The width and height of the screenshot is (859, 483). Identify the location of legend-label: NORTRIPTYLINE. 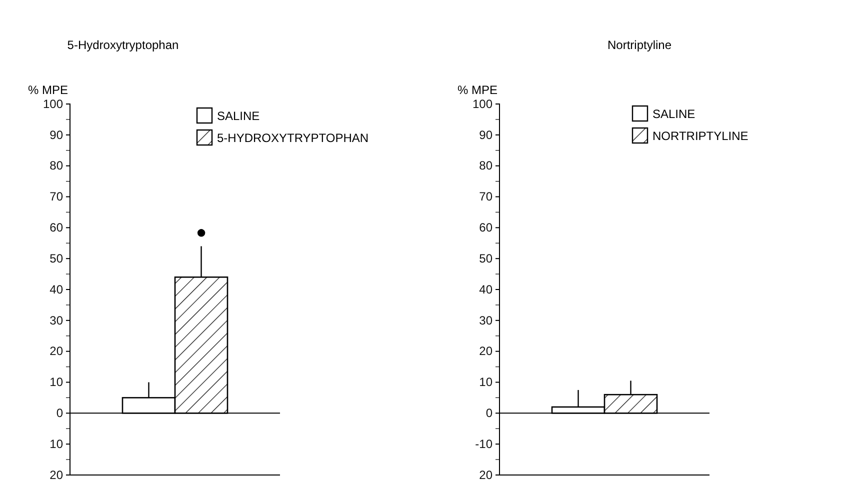
(700, 136).